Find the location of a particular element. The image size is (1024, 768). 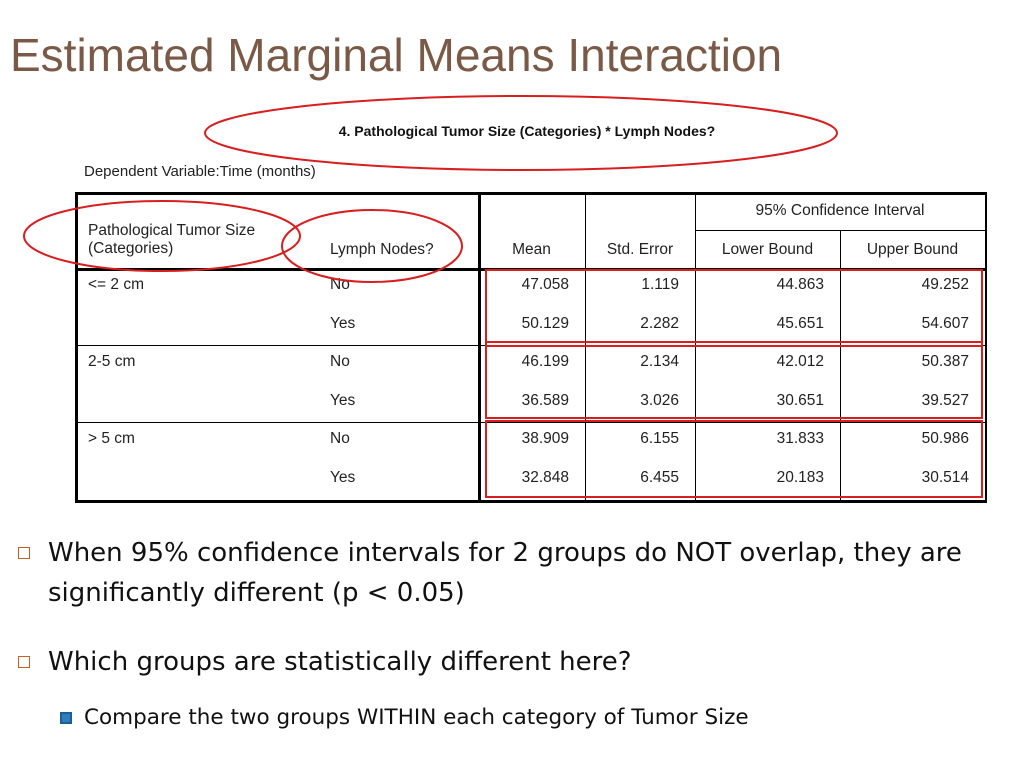

dependent-variable: Dependent Variable:Time (months) is located at coordinates (200, 171).